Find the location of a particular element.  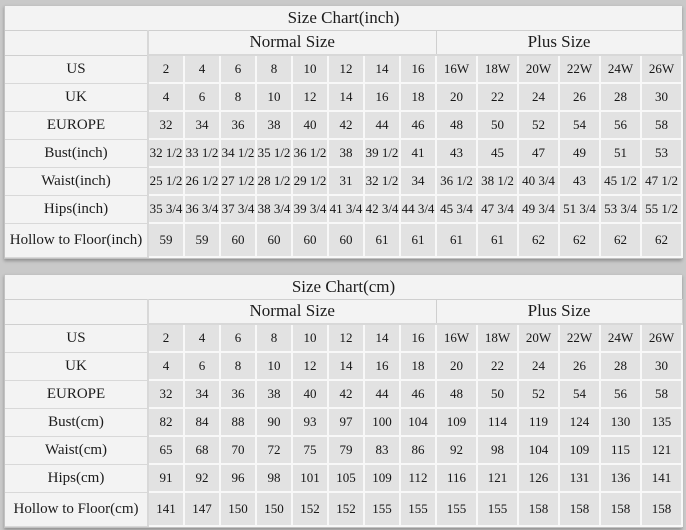

table-cell: 72 is located at coordinates (274, 450).